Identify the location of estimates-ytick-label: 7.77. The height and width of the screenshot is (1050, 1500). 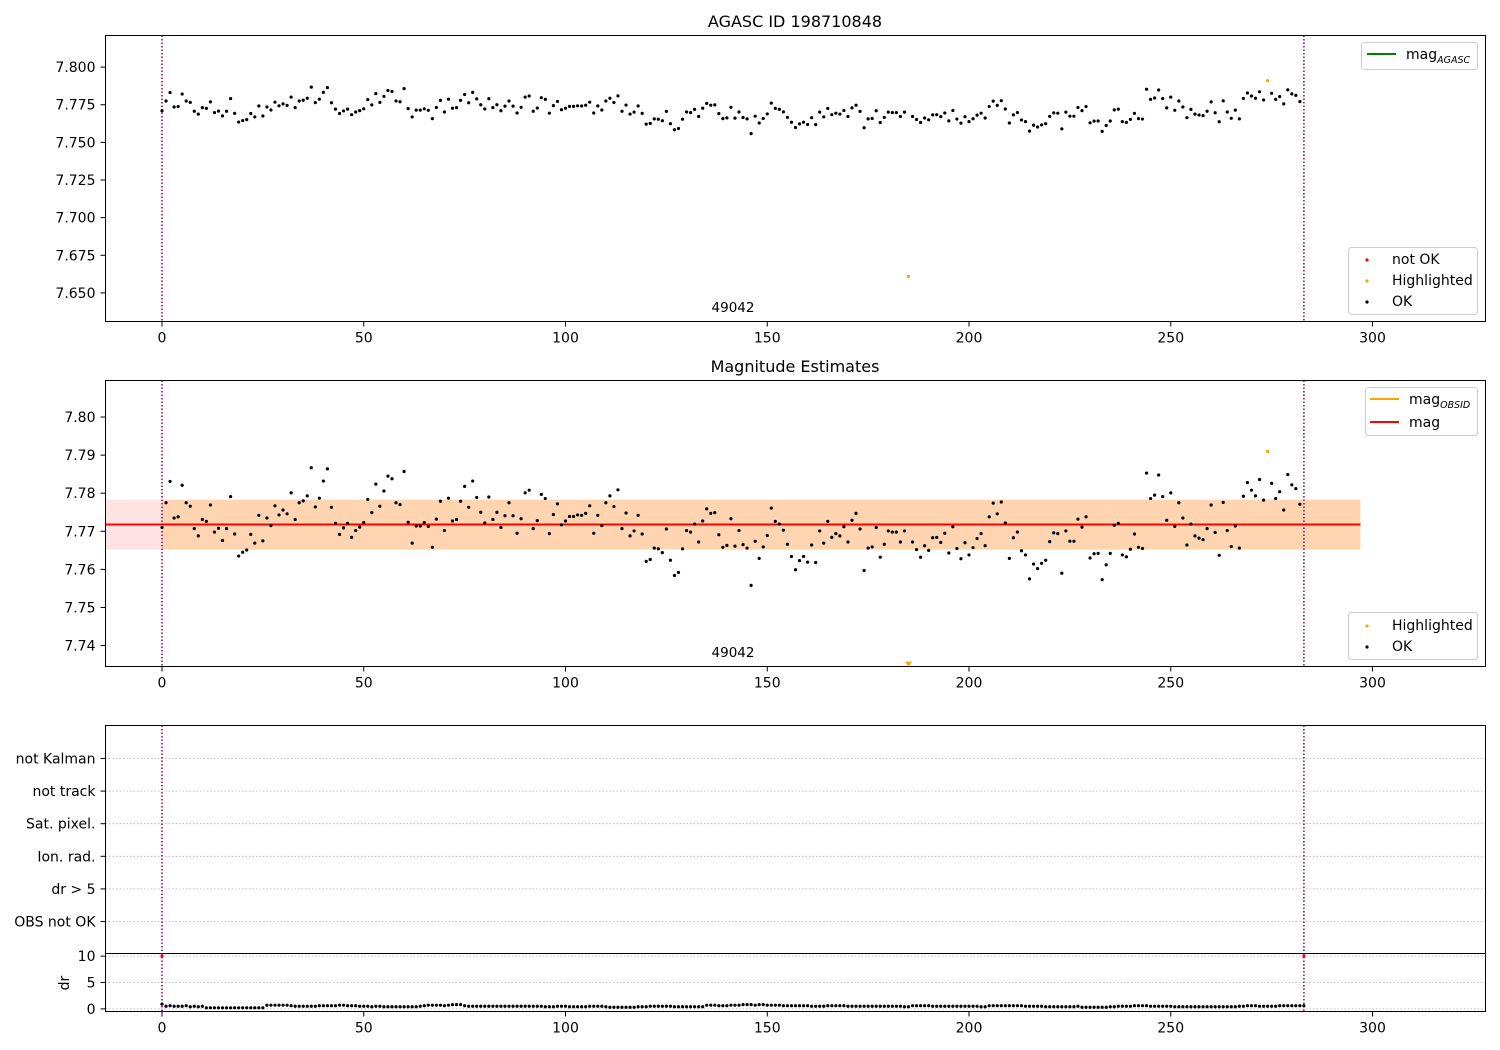
(79, 532).